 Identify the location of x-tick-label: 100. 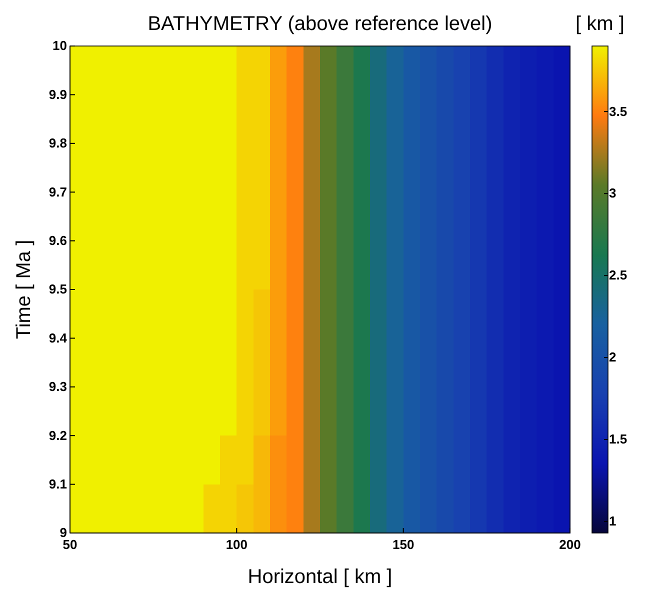
(237, 544).